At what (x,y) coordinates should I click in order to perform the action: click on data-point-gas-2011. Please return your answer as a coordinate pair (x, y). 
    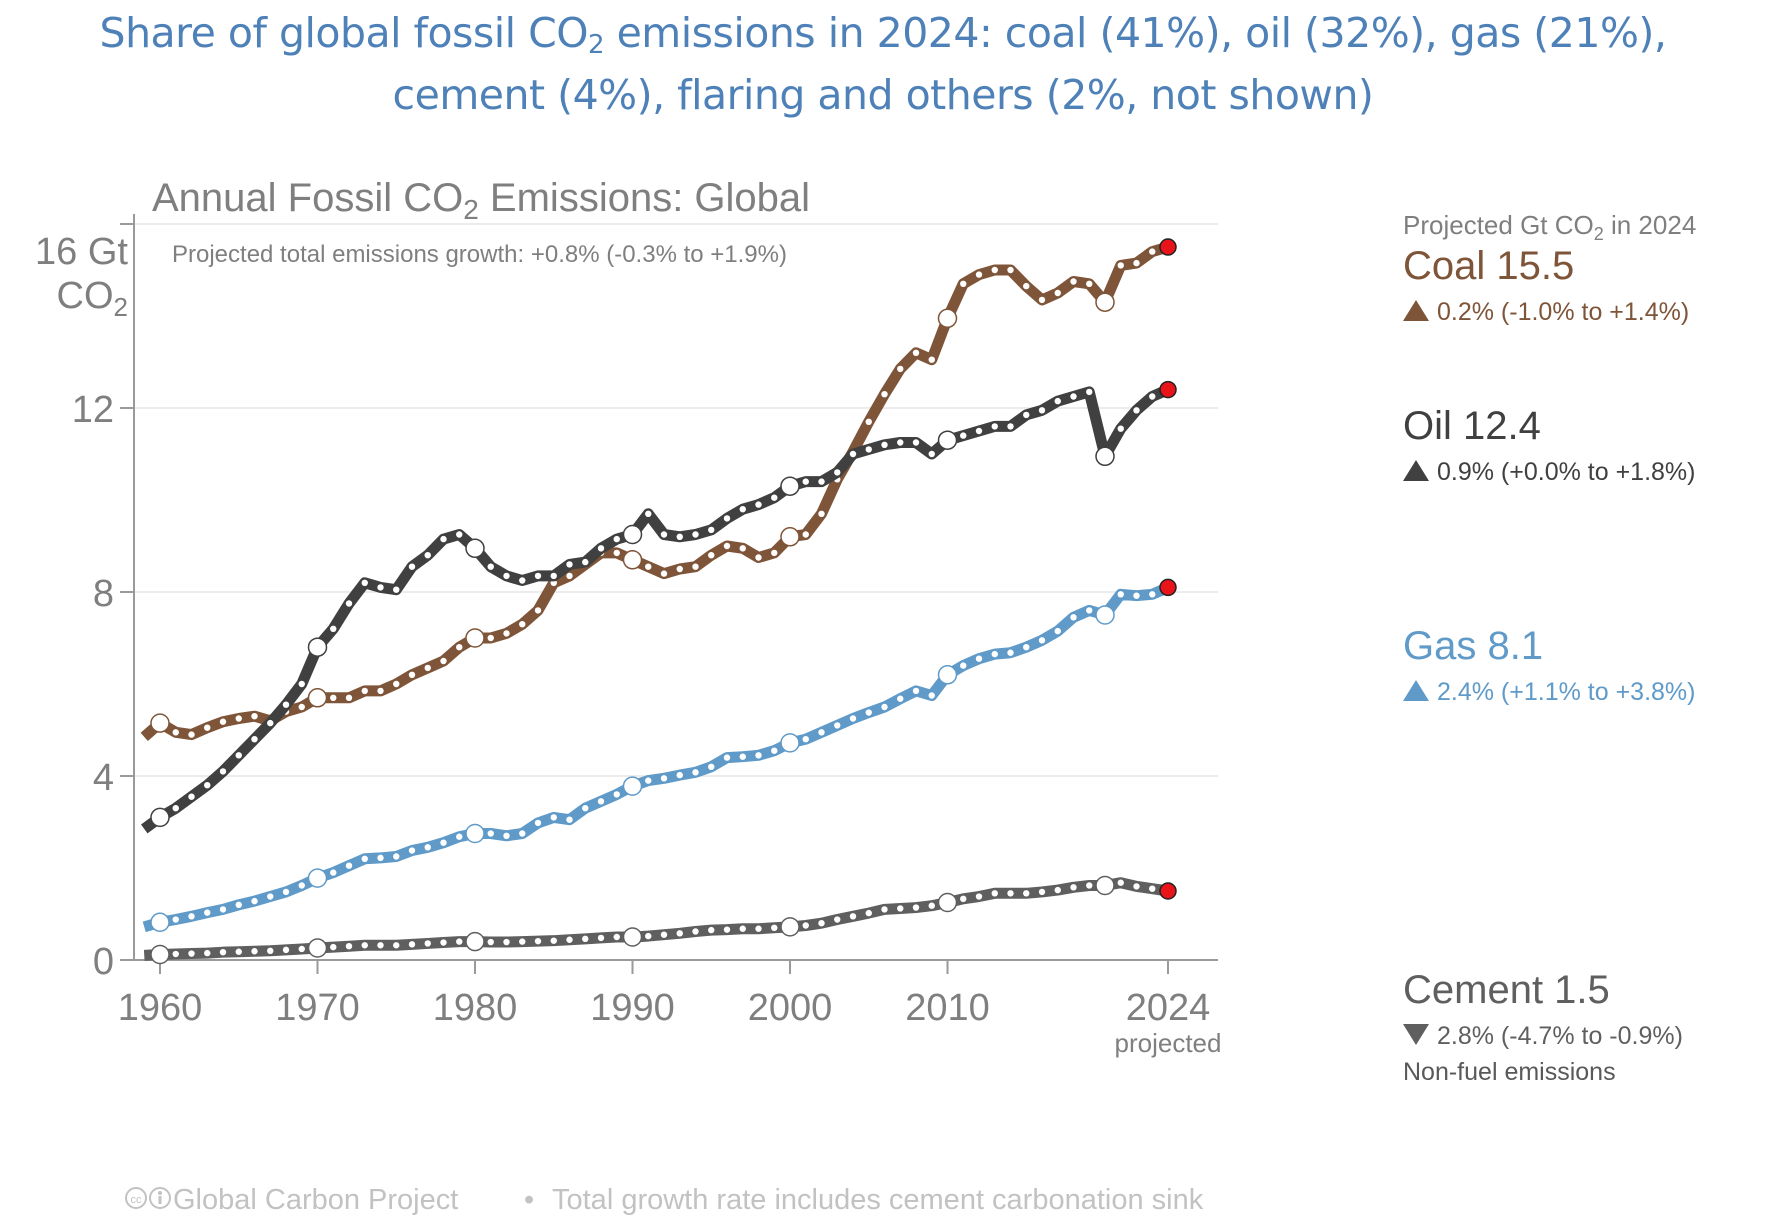
    Looking at the image, I should click on (963, 665).